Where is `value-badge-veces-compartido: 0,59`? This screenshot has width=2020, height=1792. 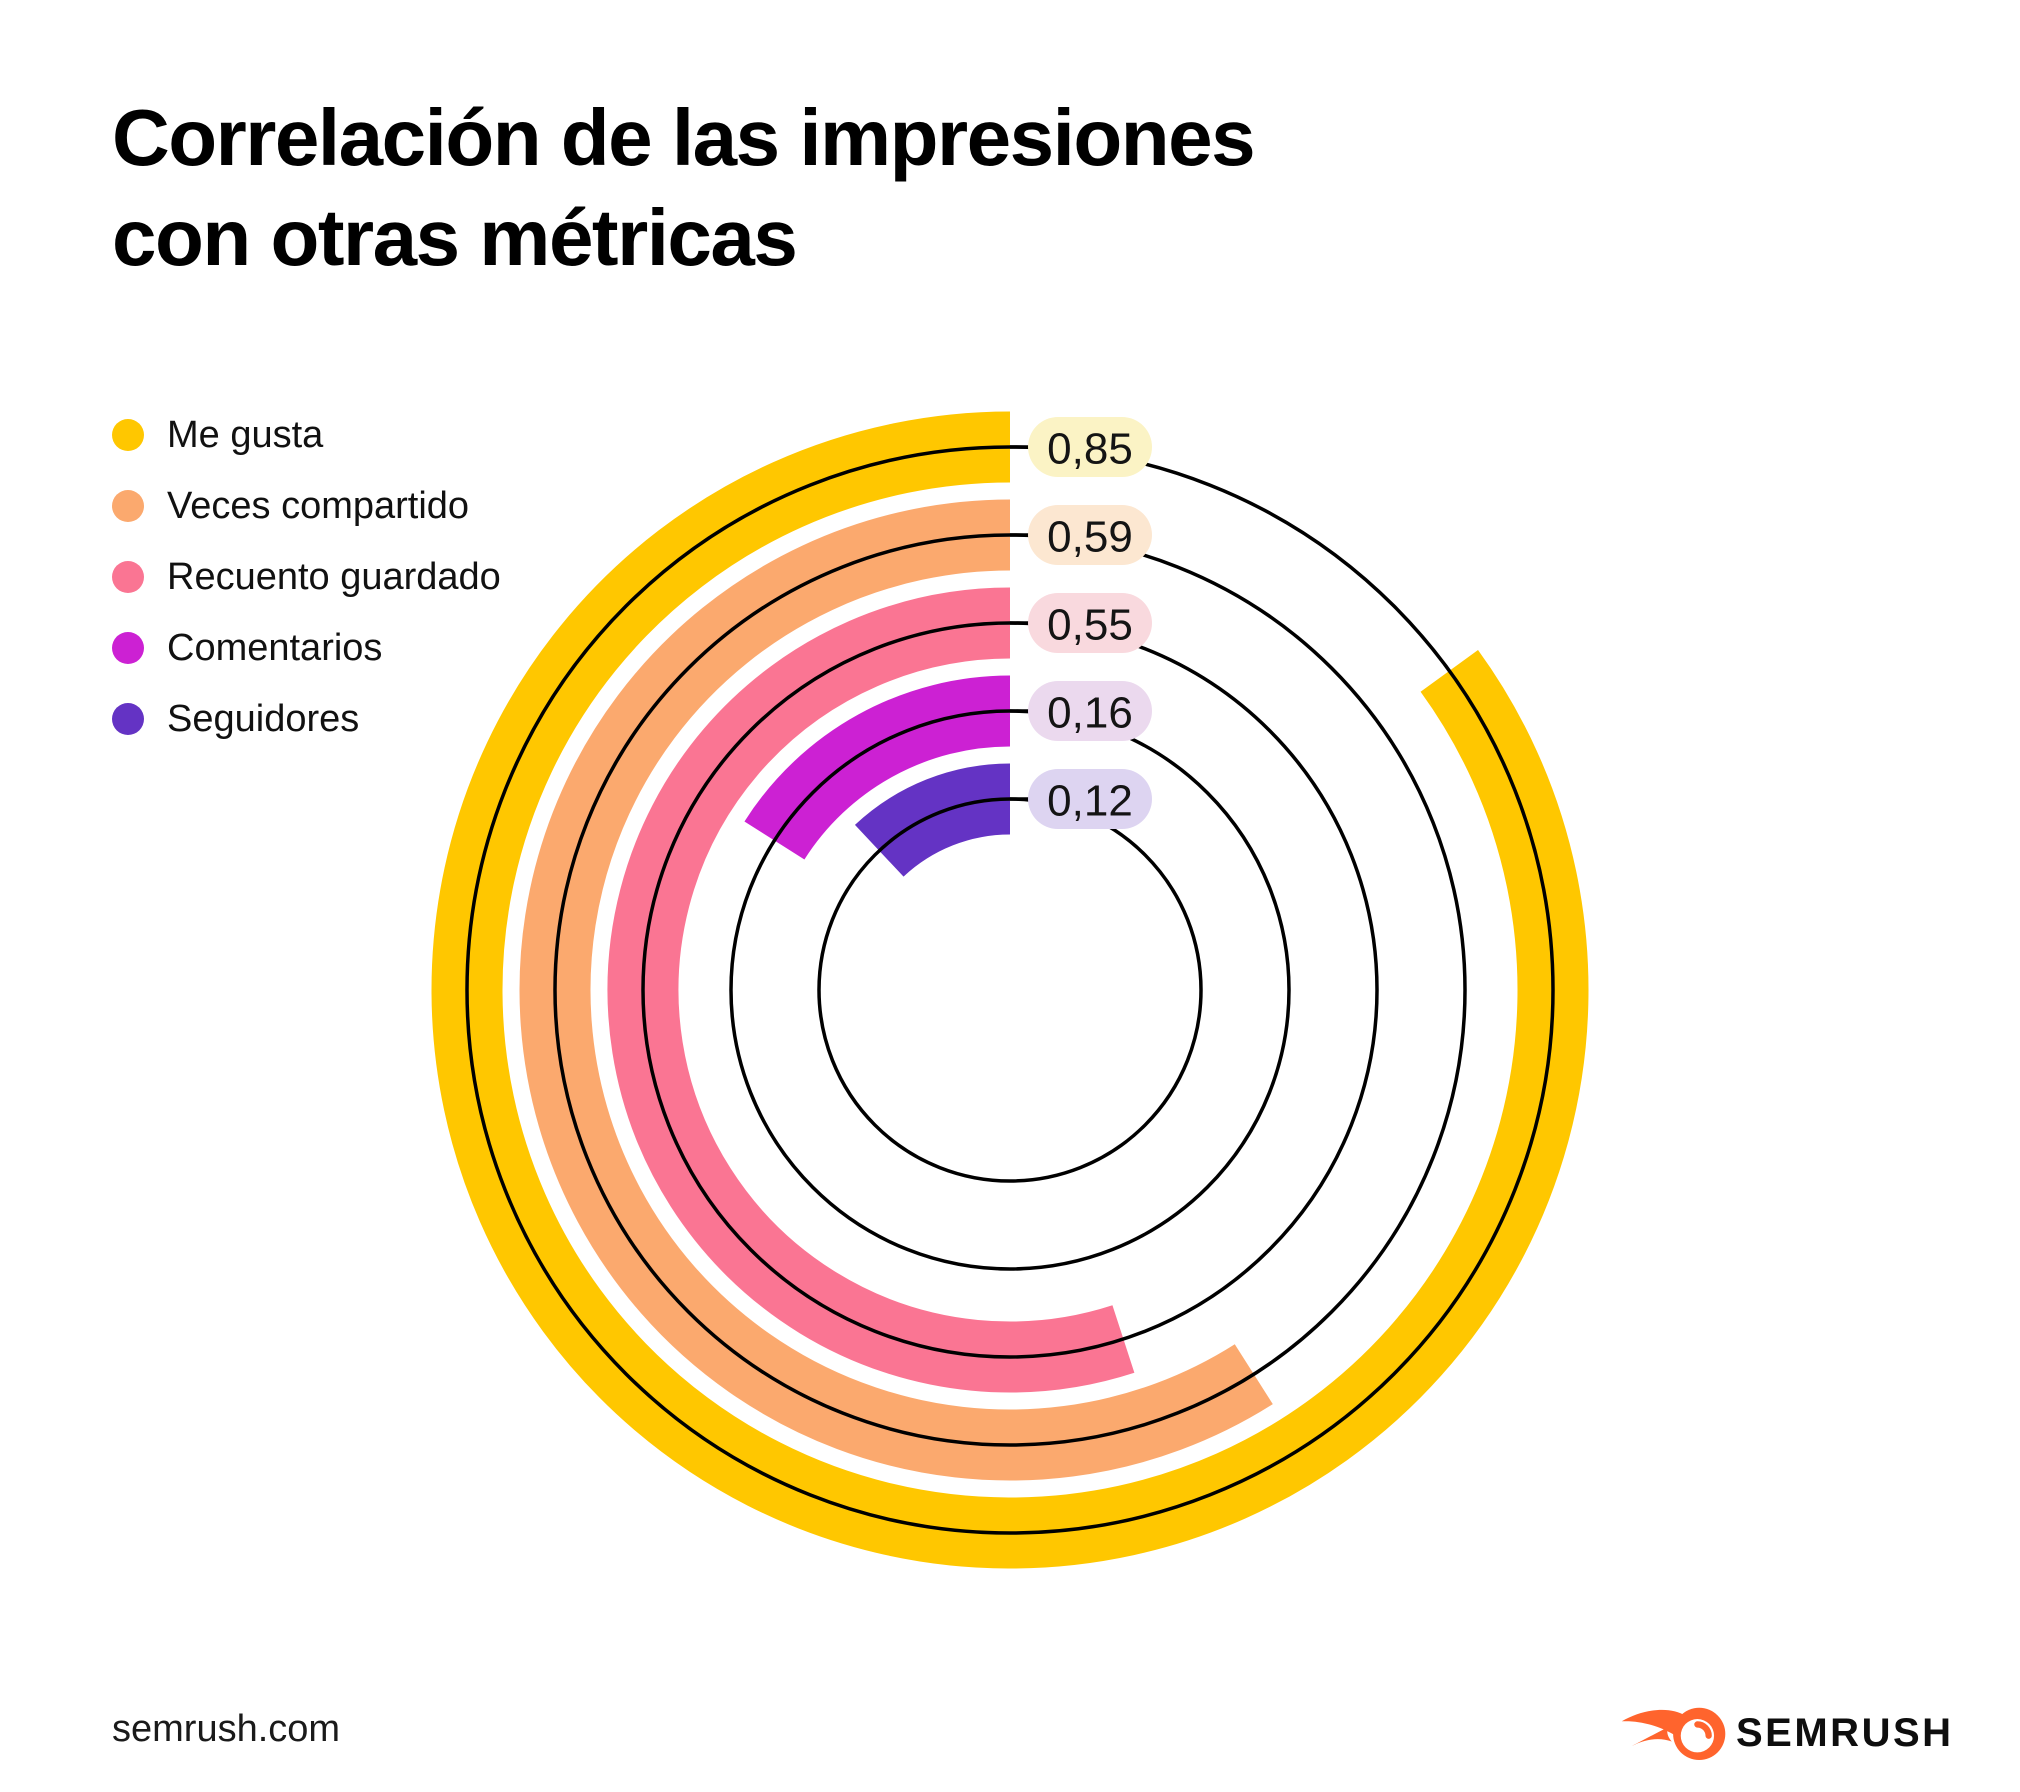
value-badge-veces-compartido: 0,59 is located at coordinates (1090, 535).